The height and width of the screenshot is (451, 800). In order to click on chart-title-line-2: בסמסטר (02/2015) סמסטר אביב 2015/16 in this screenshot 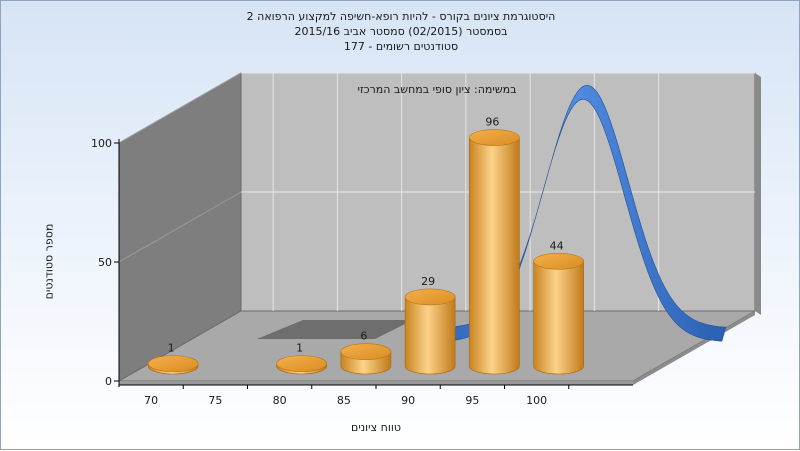, I will do `click(401, 31)`.